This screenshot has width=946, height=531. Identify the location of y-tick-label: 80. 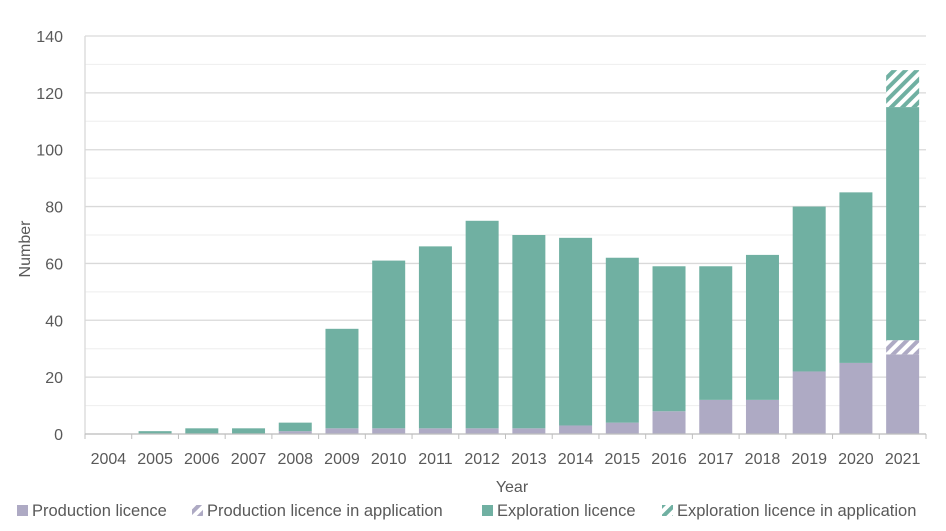
(54, 208).